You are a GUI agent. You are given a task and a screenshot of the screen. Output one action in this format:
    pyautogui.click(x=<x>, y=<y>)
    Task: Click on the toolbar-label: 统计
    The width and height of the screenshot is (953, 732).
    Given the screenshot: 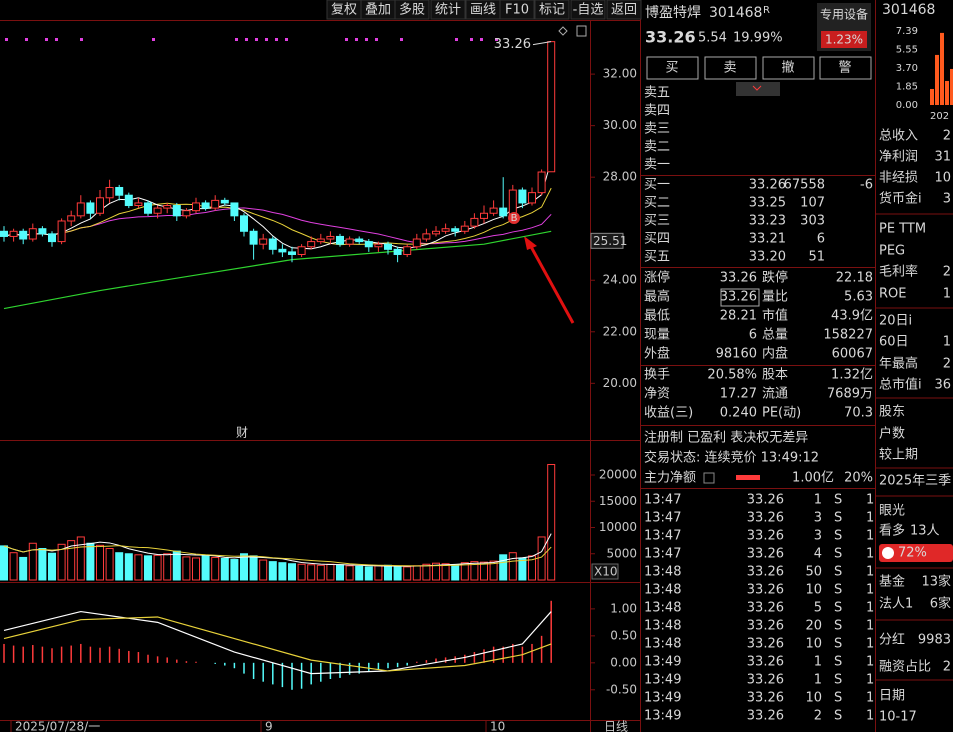 What is the action you would take?
    pyautogui.click(x=448, y=10)
    